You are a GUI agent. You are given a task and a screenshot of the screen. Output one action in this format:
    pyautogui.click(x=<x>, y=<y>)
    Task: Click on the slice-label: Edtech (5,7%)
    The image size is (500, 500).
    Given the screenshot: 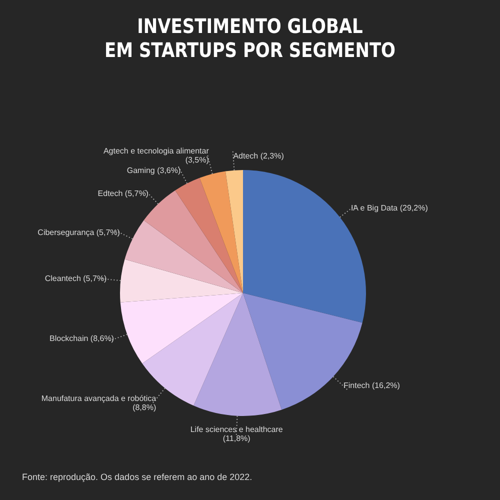 What is the action you would take?
    pyautogui.click(x=123, y=193)
    